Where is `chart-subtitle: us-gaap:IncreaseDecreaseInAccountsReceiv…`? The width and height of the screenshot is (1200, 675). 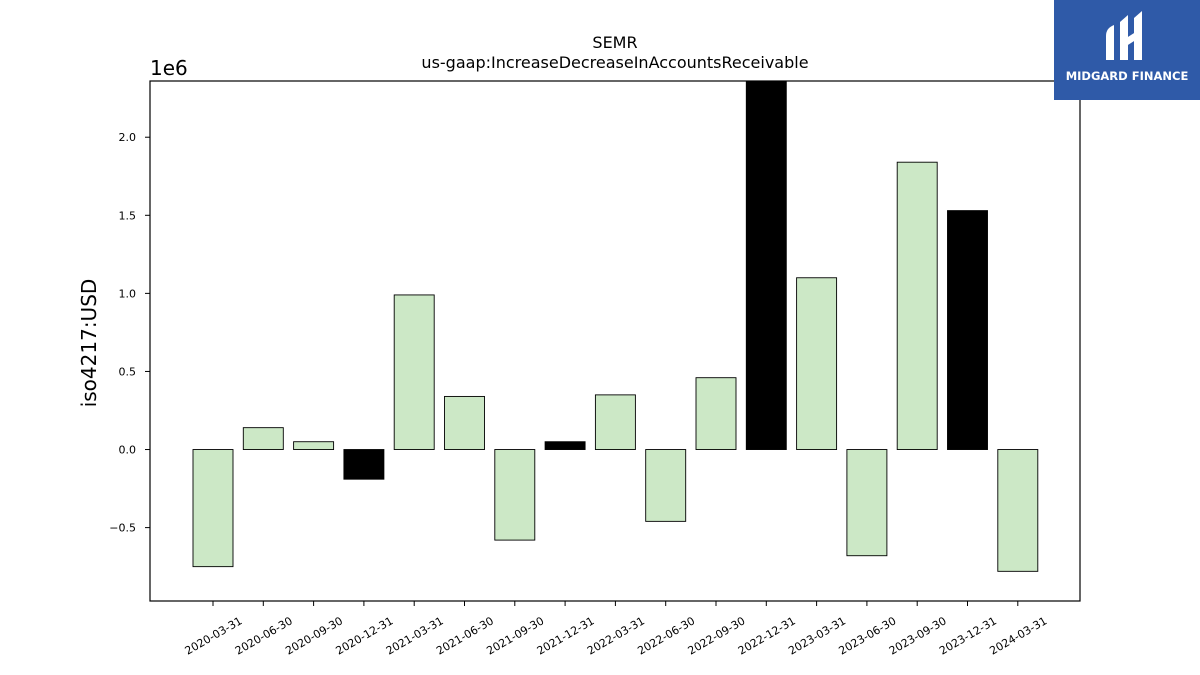 chart-subtitle: us-gaap:IncreaseDecreaseInAccountsReceiv… is located at coordinates (614, 62).